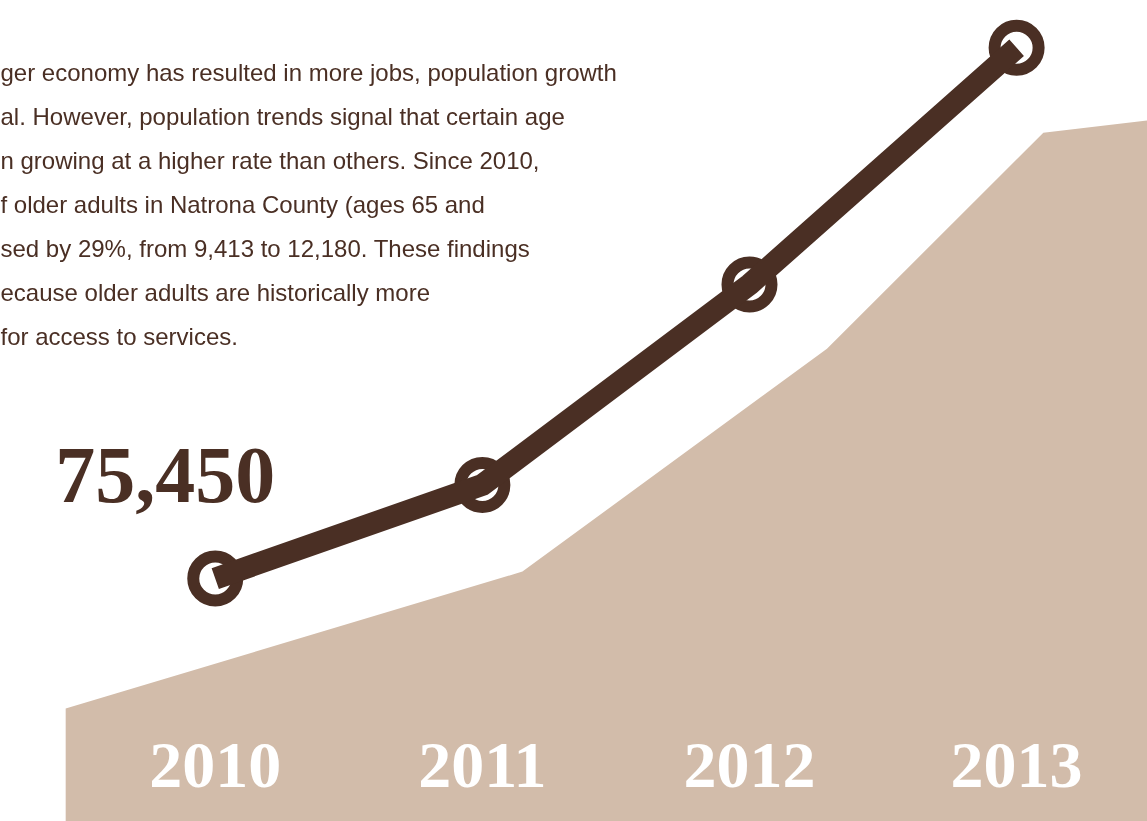 Image resolution: width=1147 pixels, height=821 pixels. Describe the element at coordinates (165, 475) in the screenshot. I see `annotation: 75,450` at that location.